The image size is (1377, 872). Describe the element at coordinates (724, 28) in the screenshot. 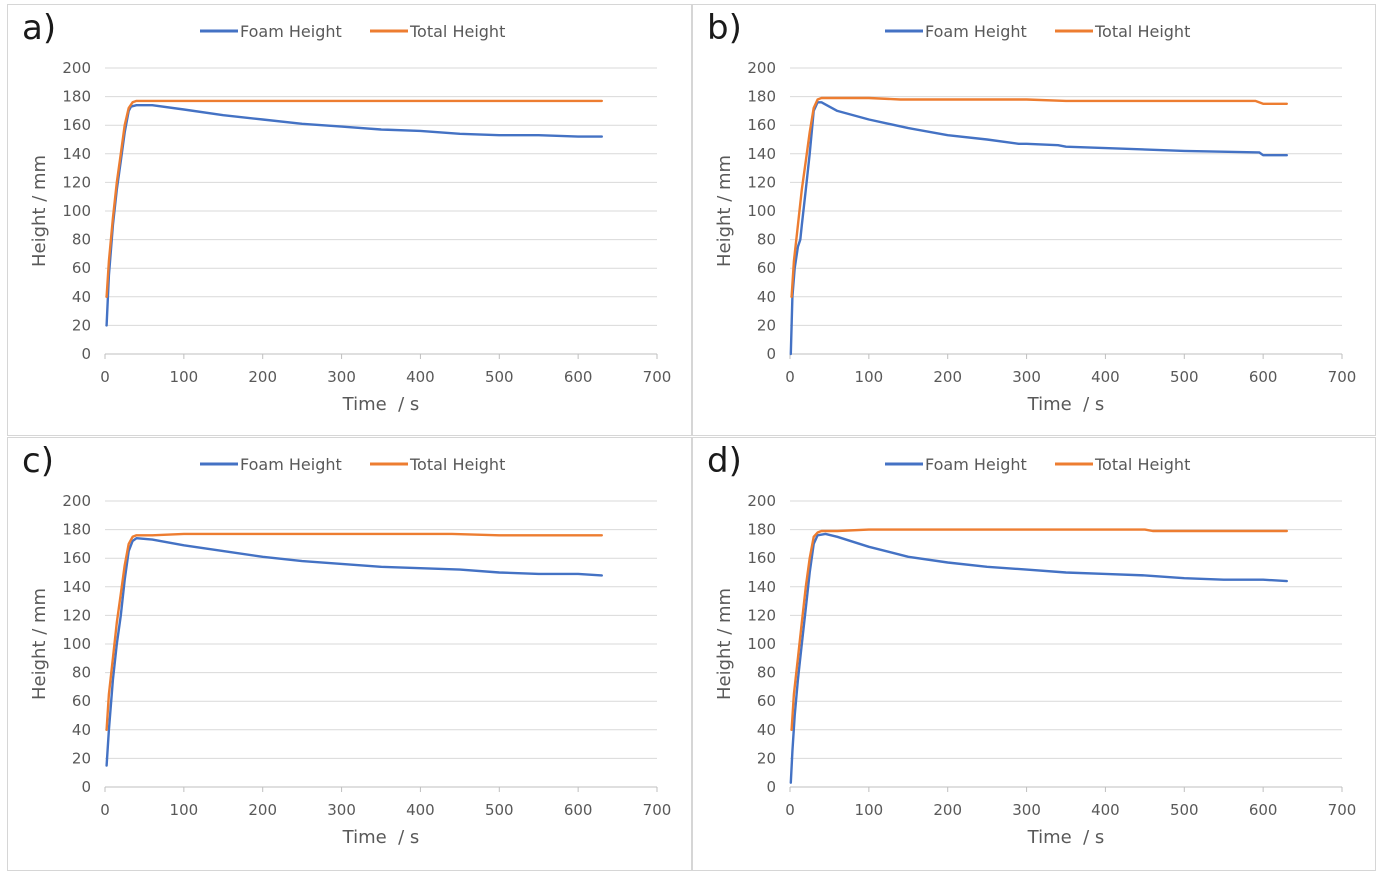

I see `panel-label: b)` at that location.